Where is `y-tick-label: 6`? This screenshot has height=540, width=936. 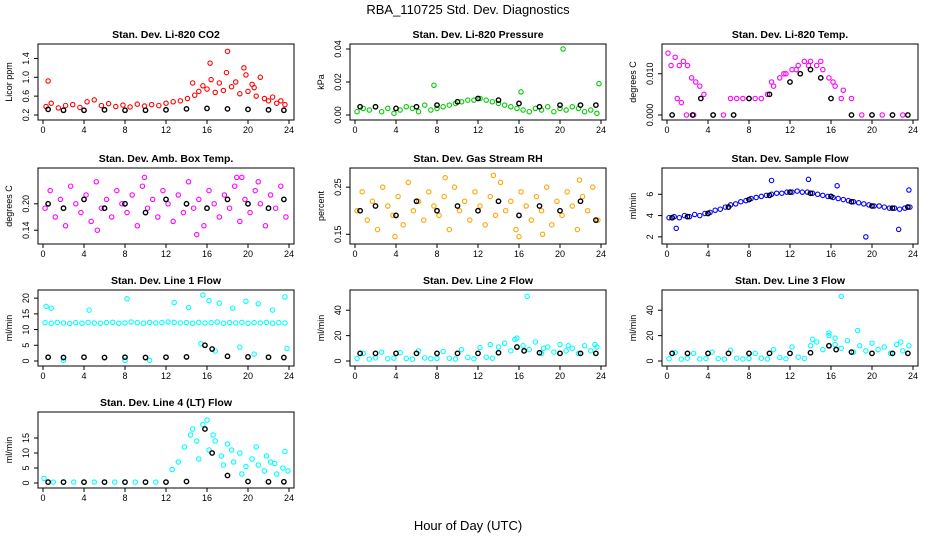 y-tick-label: 6 is located at coordinates (650, 194).